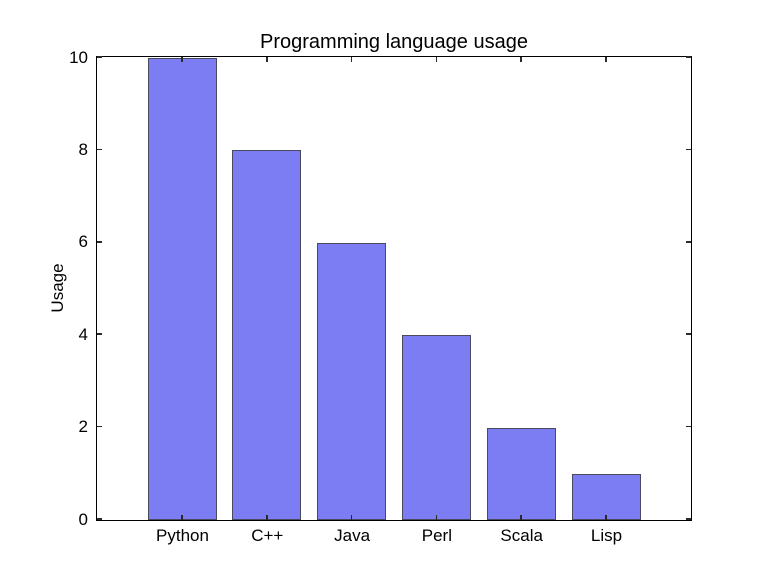  I want to click on y-axis-label: Usage, so click(57, 288).